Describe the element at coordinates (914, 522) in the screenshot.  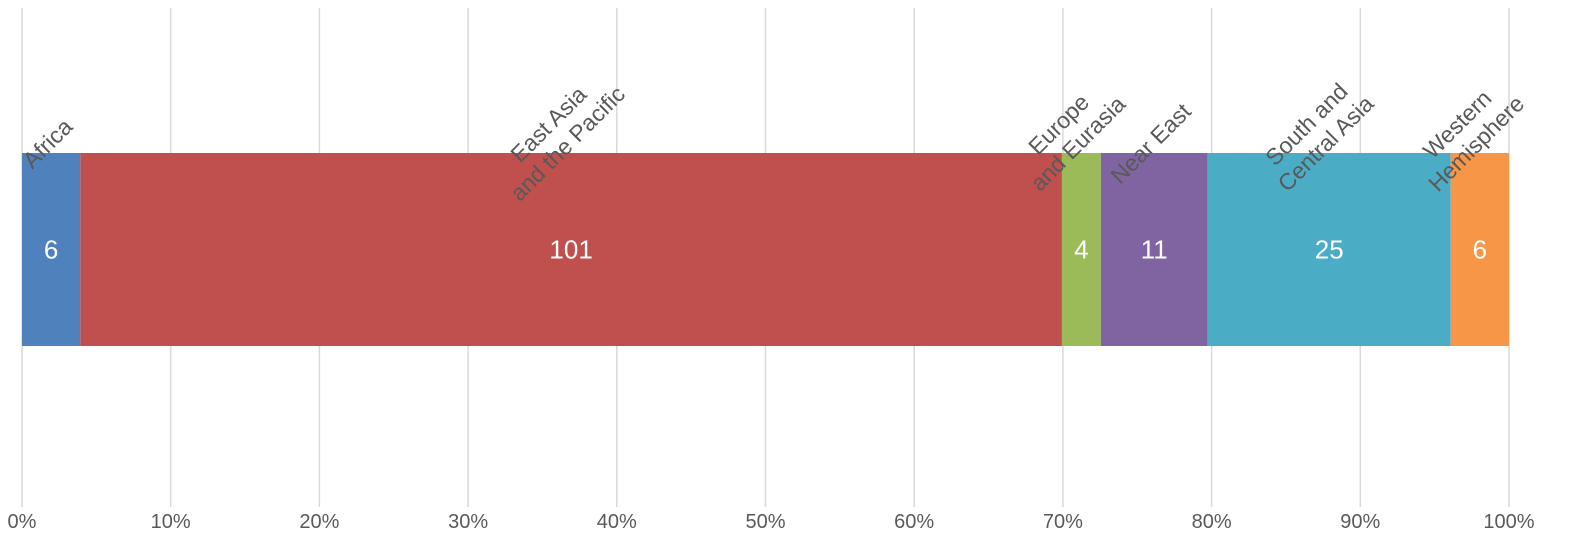
I see `x-tick-label: 60%` at that location.